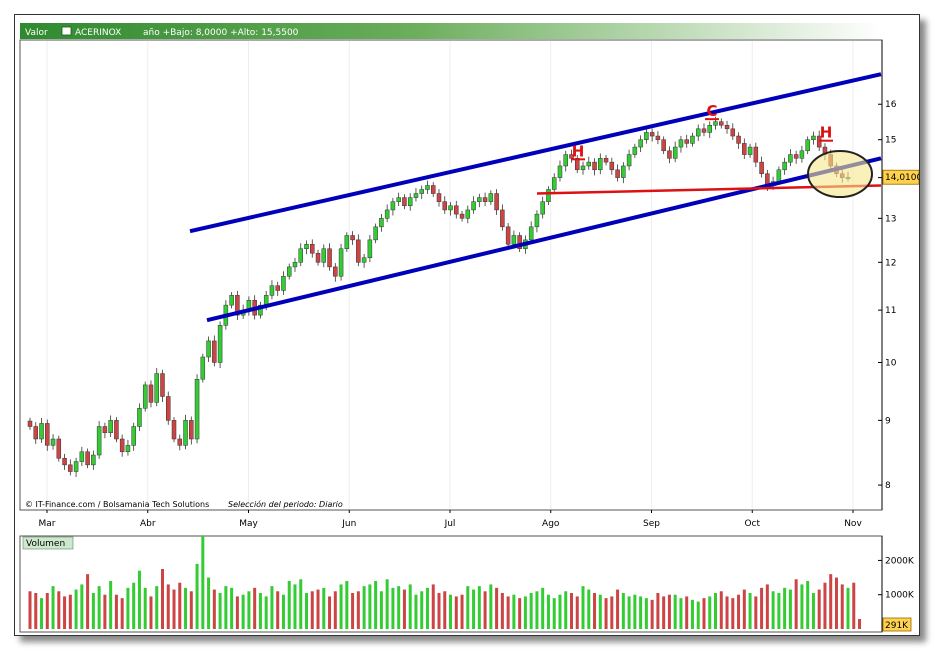 The height and width of the screenshot is (655, 940). What do you see at coordinates (551, 524) in the screenshot?
I see `month-label: Ago` at bounding box center [551, 524].